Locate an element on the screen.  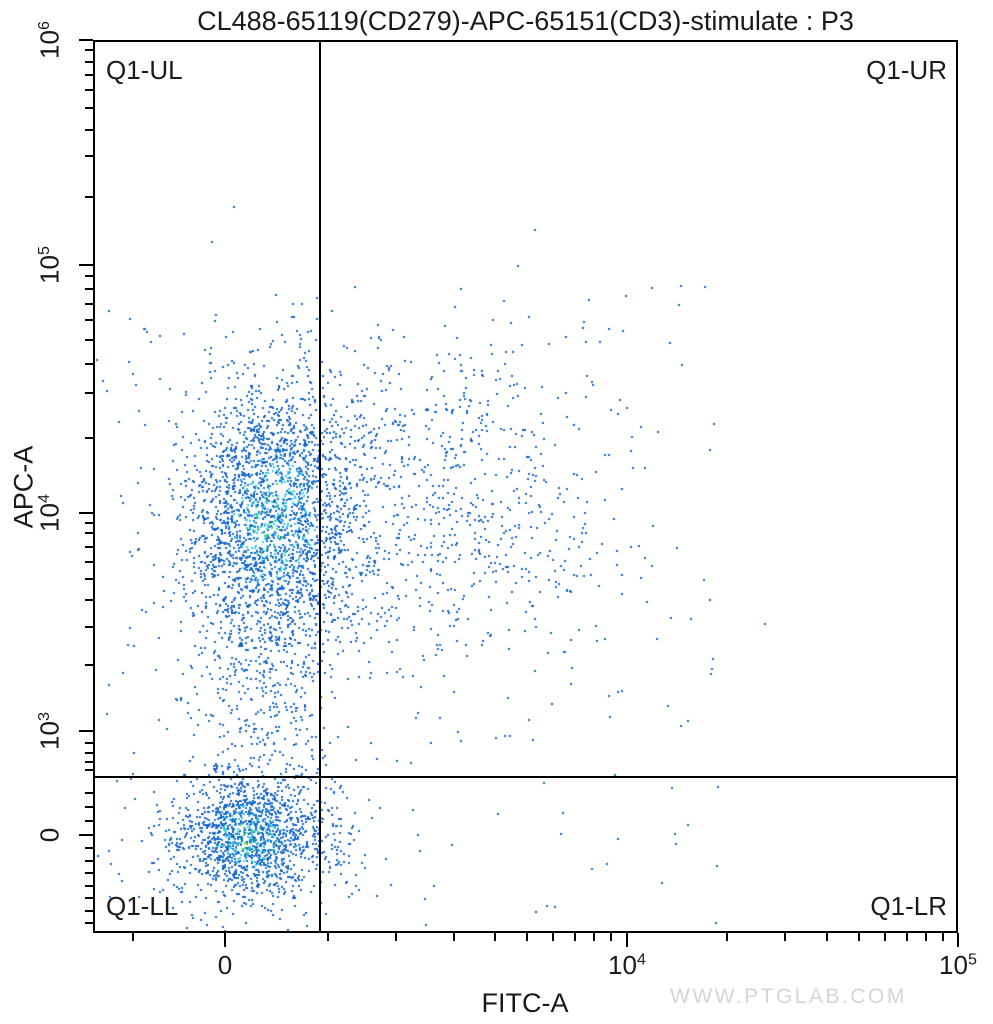
x-tick-label: 10⁵ is located at coordinates (958, 965).